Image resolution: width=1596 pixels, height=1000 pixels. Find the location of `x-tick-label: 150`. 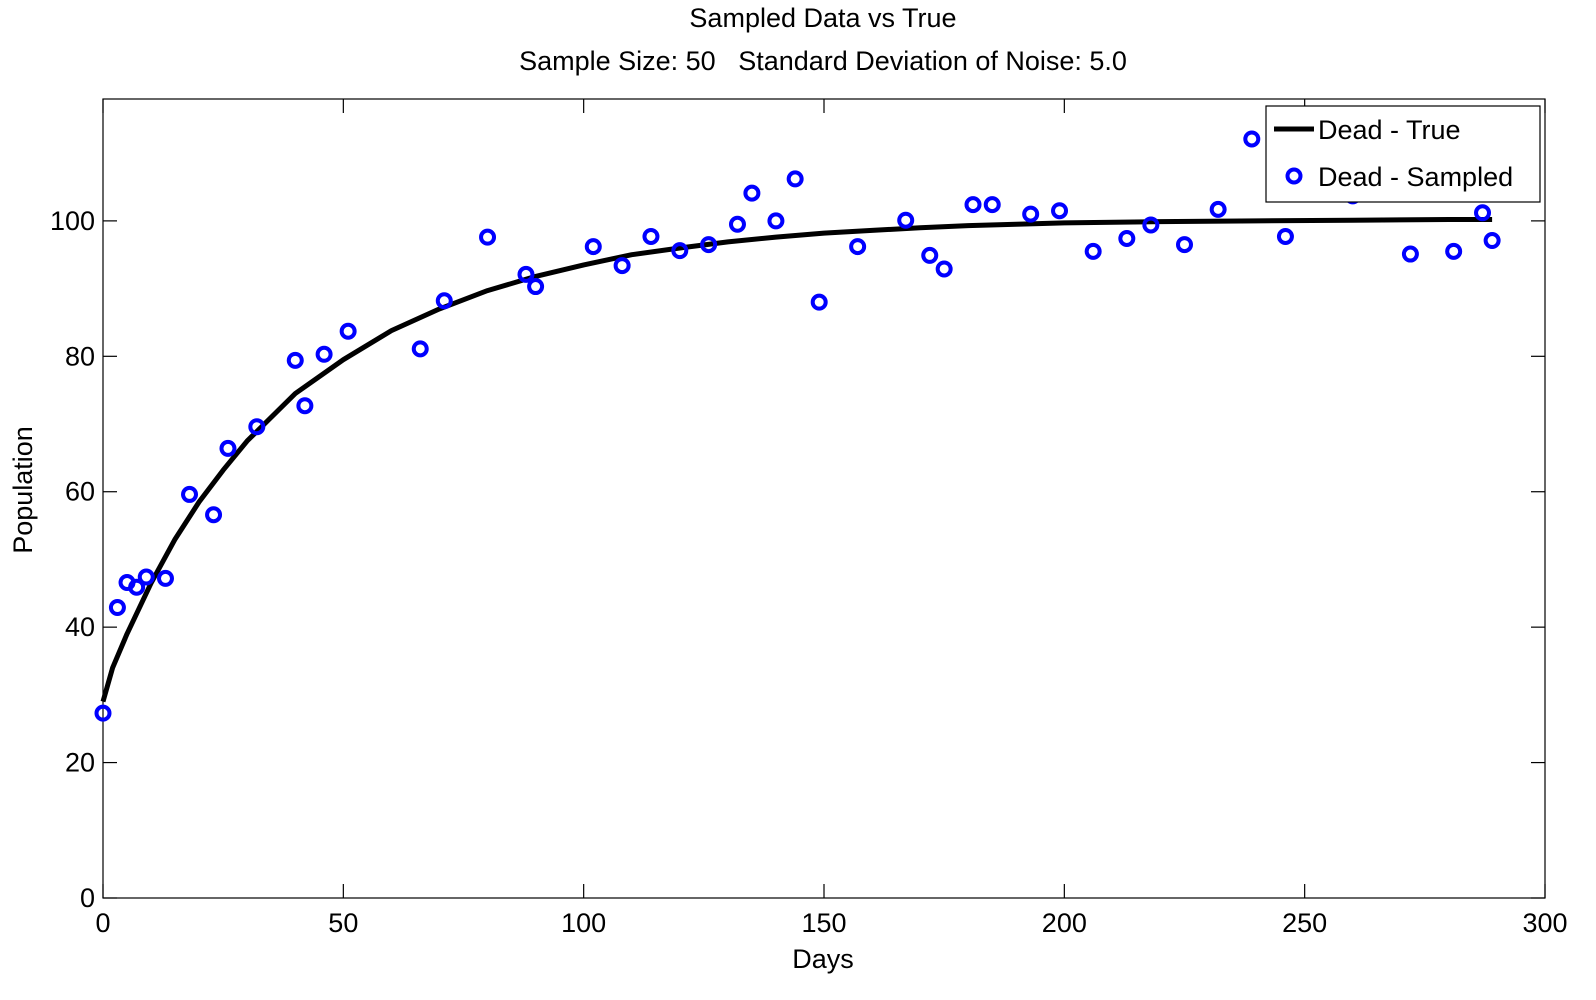

x-tick-label: 150 is located at coordinates (823, 923).